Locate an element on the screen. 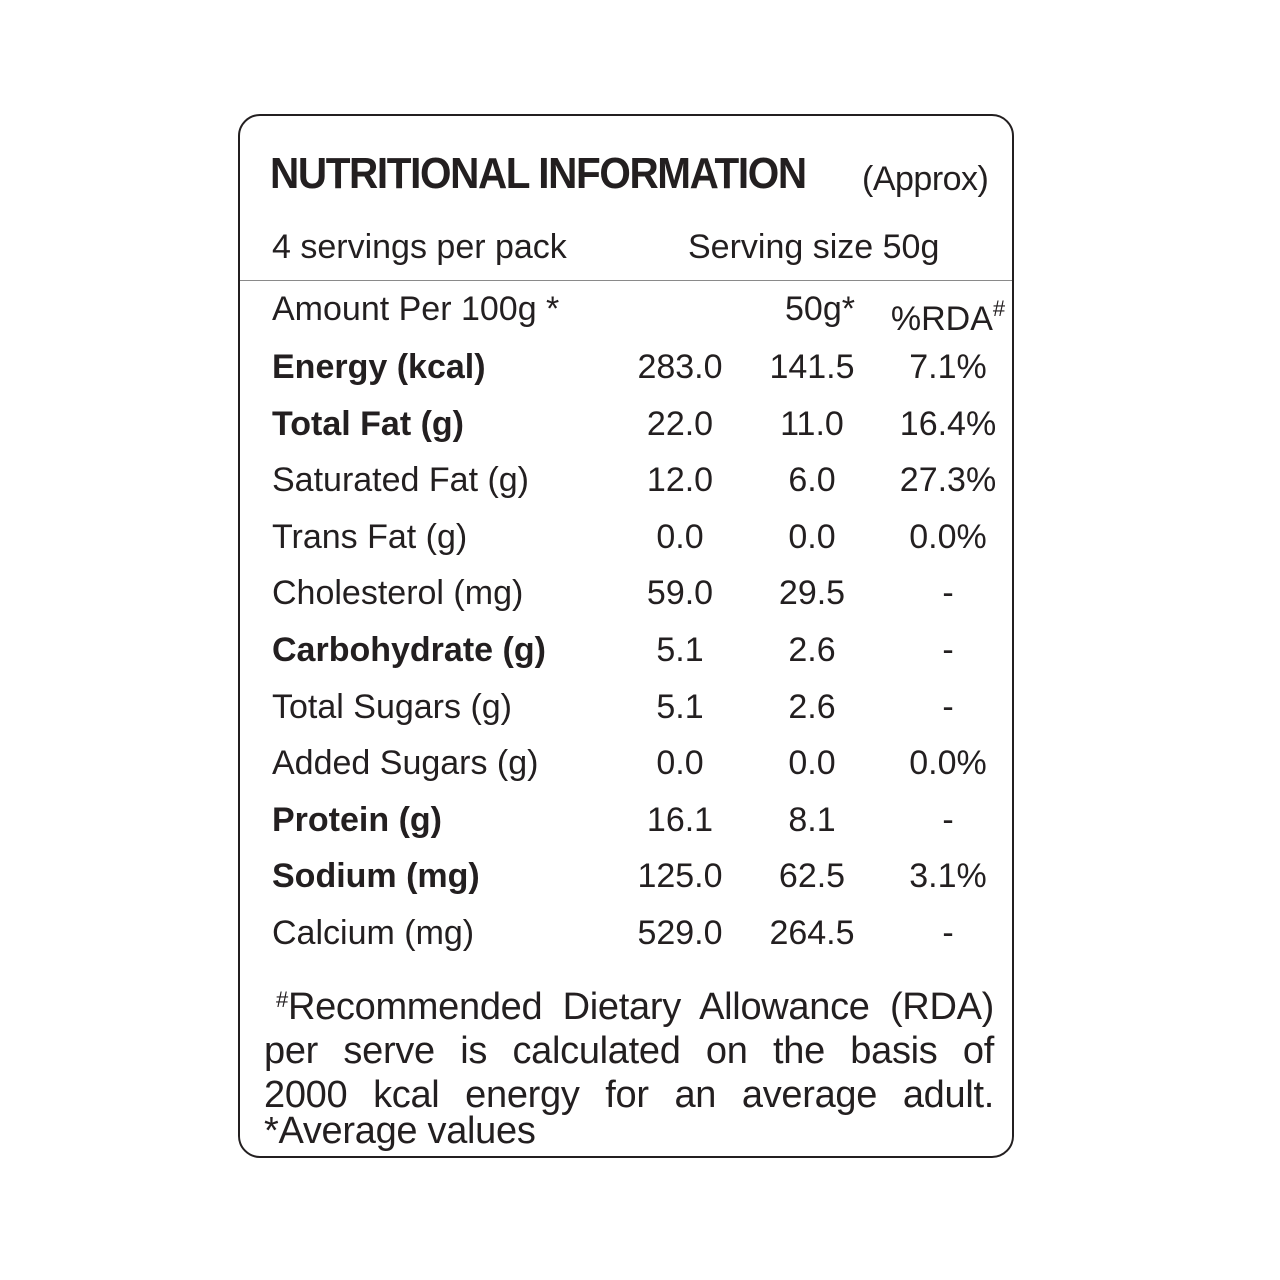 This screenshot has height=1280, width=1280. table-row: Carbohydrate (g) 5.1 2.6 - is located at coordinates (626, 650).